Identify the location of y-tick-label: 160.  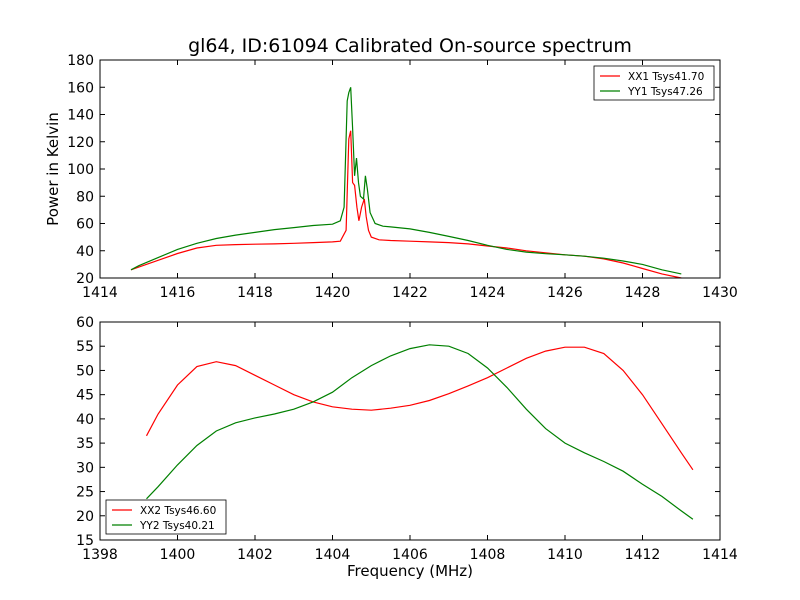
(80, 88).